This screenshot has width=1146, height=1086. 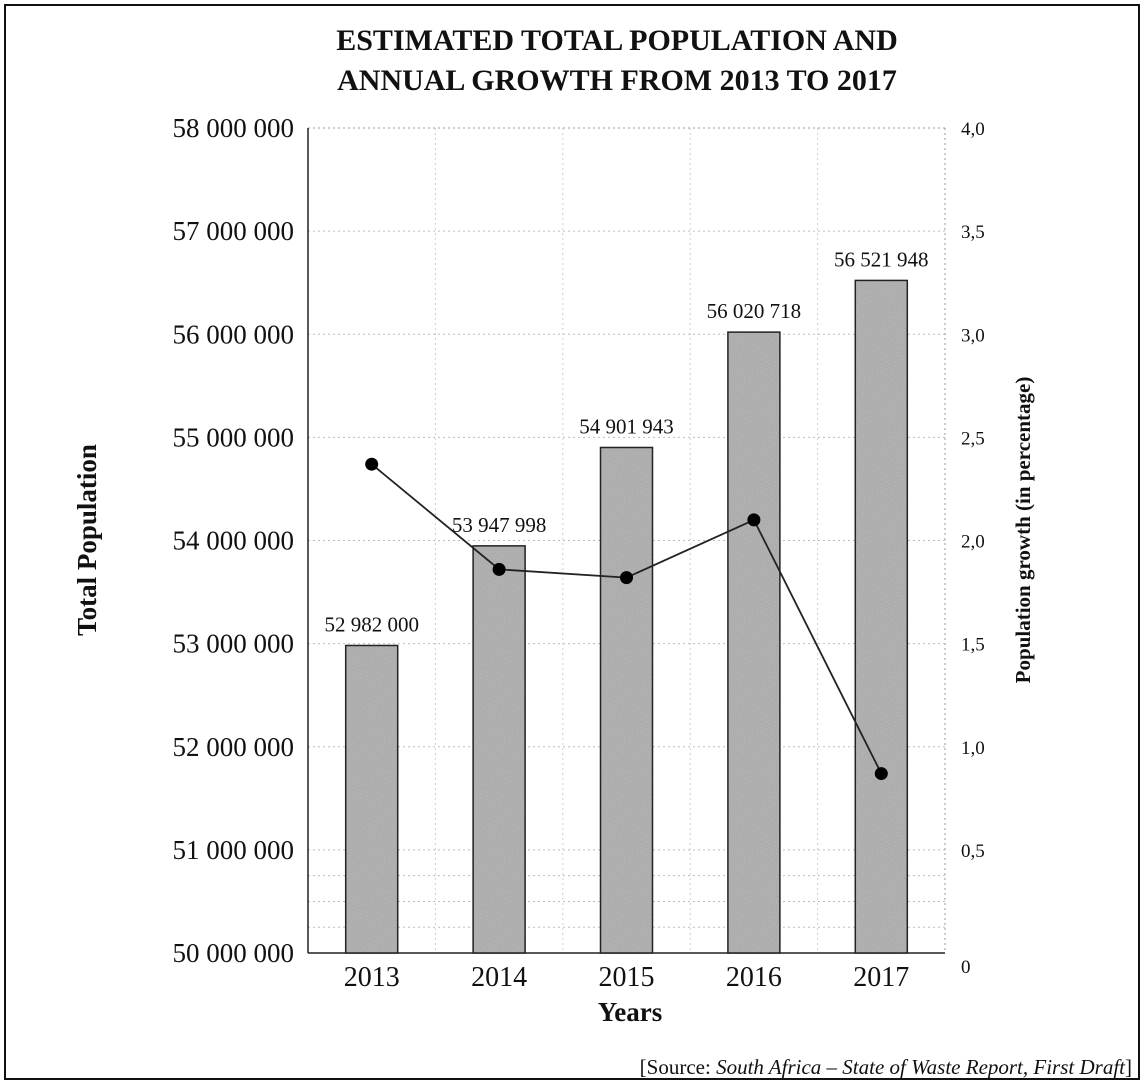 What do you see at coordinates (234, 128) in the screenshot?
I see `y-tick-label: 58 000 000` at bounding box center [234, 128].